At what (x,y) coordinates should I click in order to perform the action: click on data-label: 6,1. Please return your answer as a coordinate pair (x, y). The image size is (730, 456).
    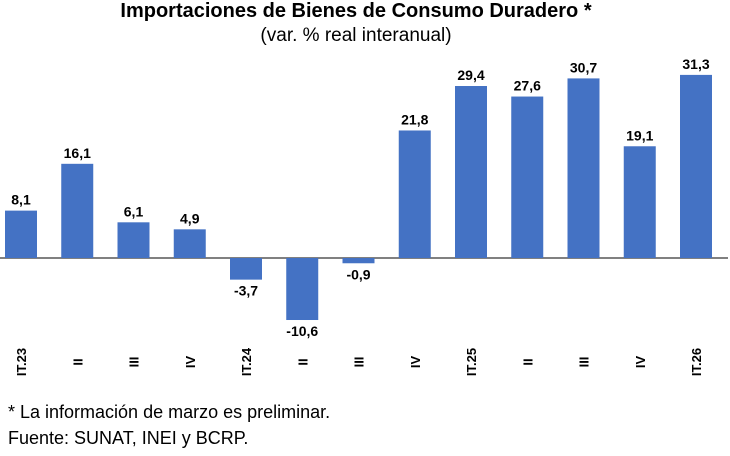
    Looking at the image, I should click on (134, 211).